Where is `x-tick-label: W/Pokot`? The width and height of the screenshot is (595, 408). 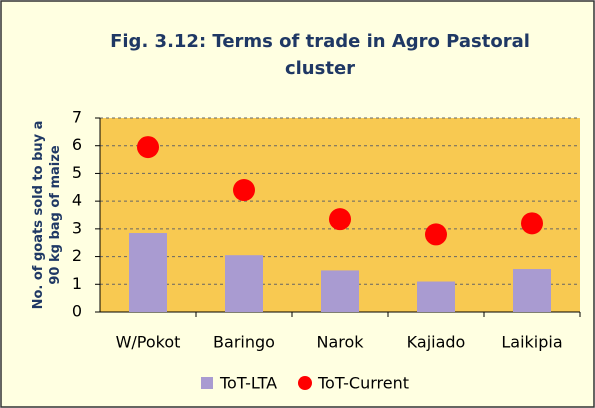
x-tick-label: W/Pokot is located at coordinates (148, 342).